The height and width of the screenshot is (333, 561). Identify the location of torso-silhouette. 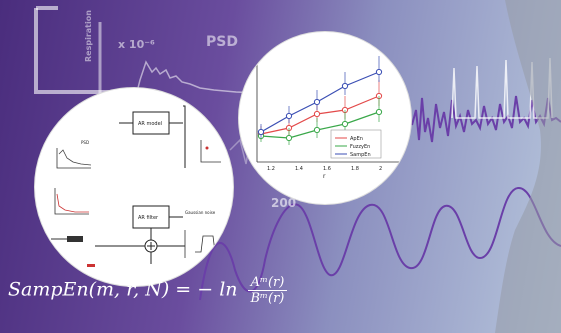
(528, 166).